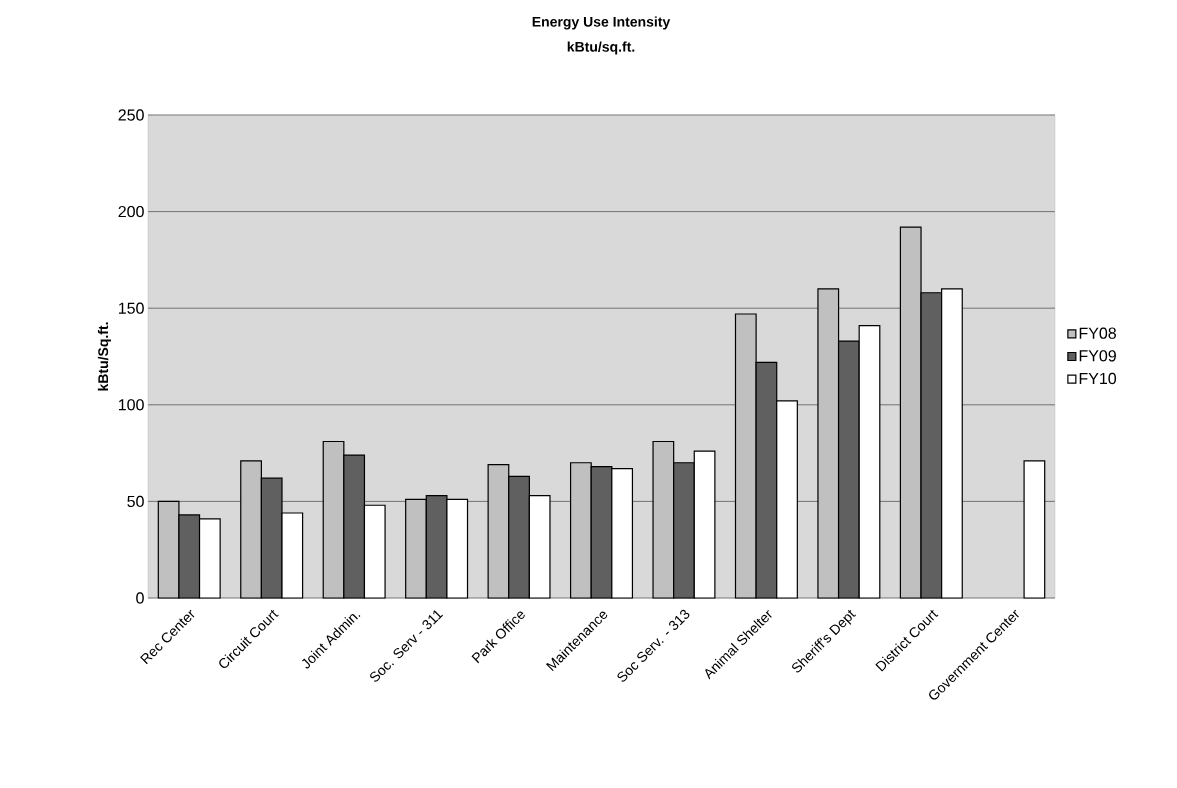 This screenshot has height=788, width=1177. I want to click on y-axis-title: kBtu/Sq.ft., so click(104, 356).